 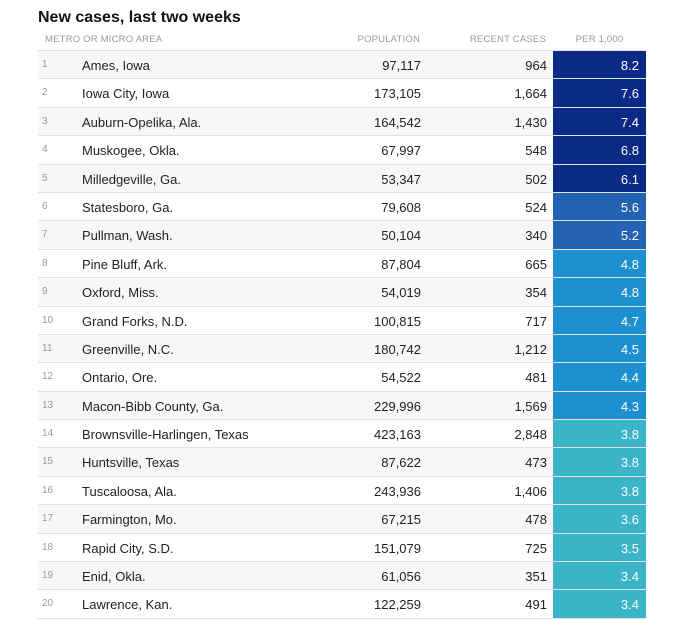 What do you see at coordinates (114, 577) in the screenshot?
I see `area-name-cell: Enid, Okla.` at bounding box center [114, 577].